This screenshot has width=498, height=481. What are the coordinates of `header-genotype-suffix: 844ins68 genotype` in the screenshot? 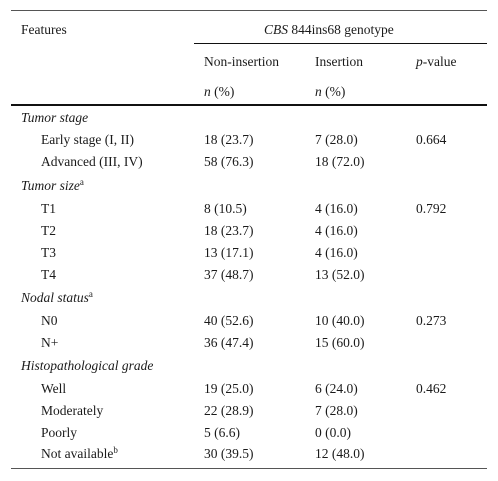 It's located at (341, 29).